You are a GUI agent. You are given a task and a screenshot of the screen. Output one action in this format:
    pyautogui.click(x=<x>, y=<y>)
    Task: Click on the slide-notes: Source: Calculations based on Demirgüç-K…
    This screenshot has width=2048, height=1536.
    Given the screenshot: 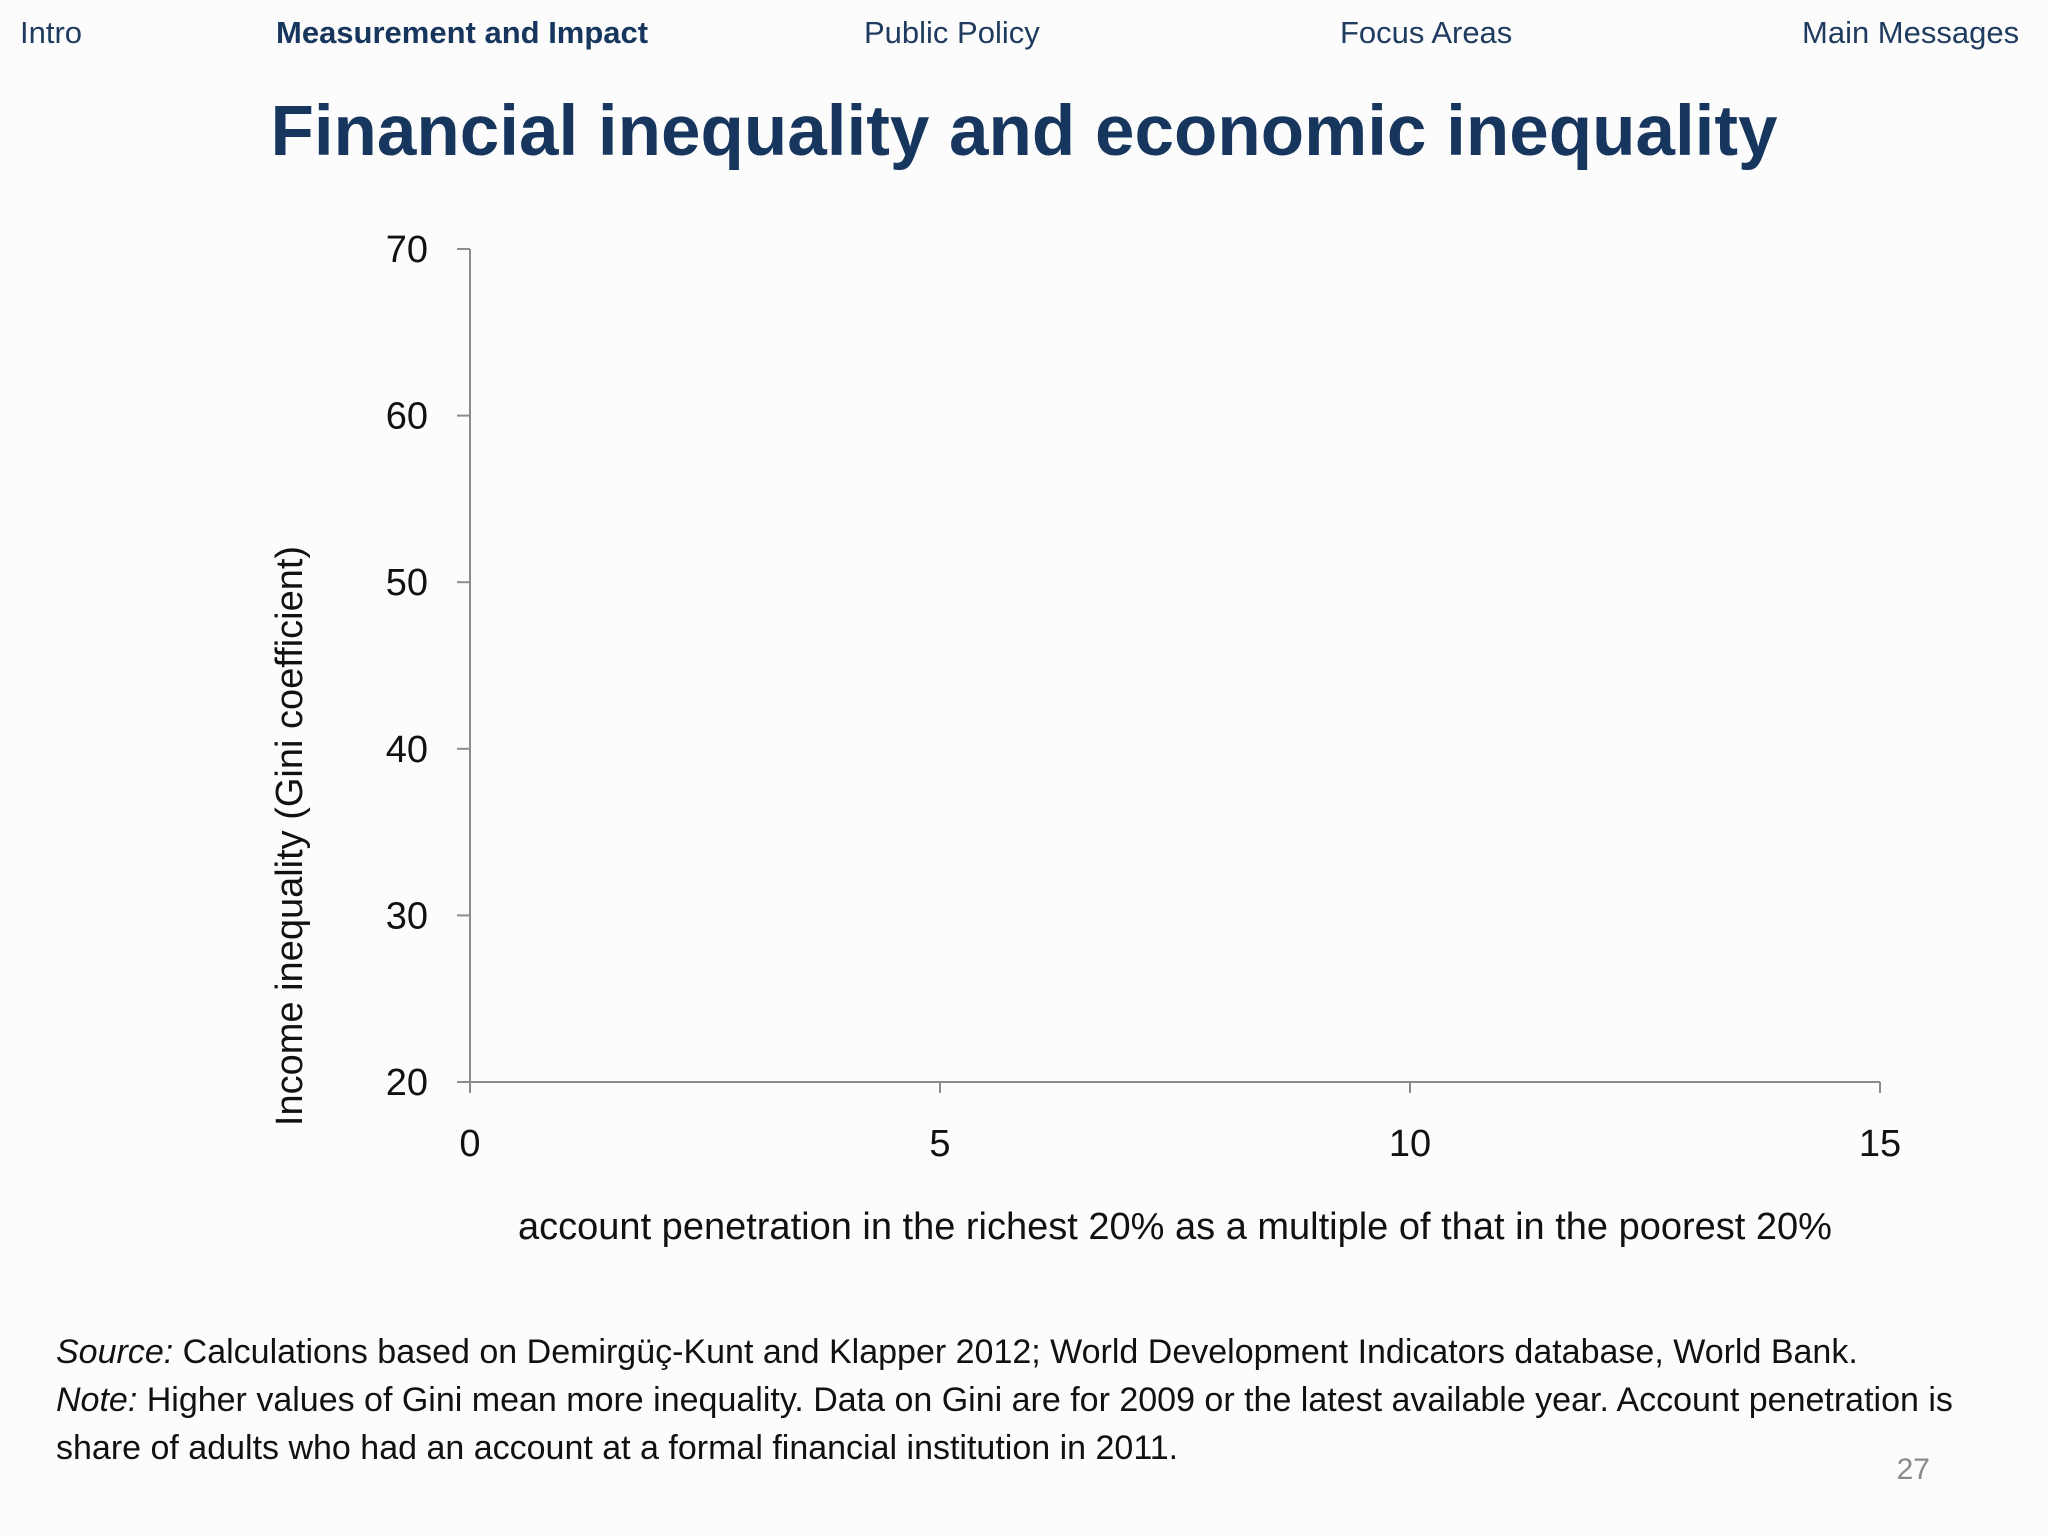 What is the action you would take?
    pyautogui.click(x=1021, y=1400)
    